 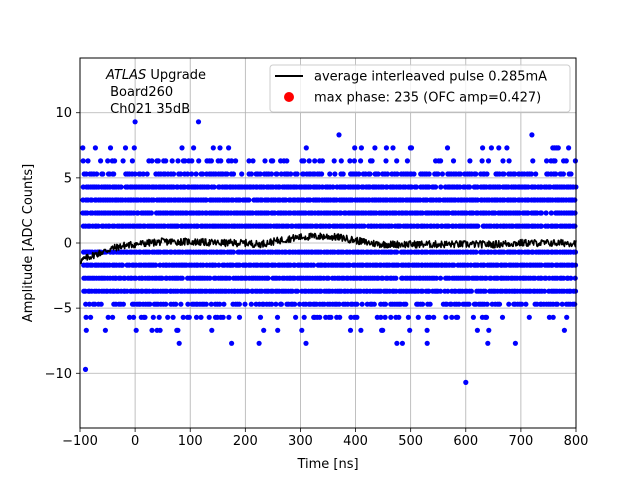 What do you see at coordinates (576, 441) in the screenshot?
I see `x-tick-label: 800` at bounding box center [576, 441].